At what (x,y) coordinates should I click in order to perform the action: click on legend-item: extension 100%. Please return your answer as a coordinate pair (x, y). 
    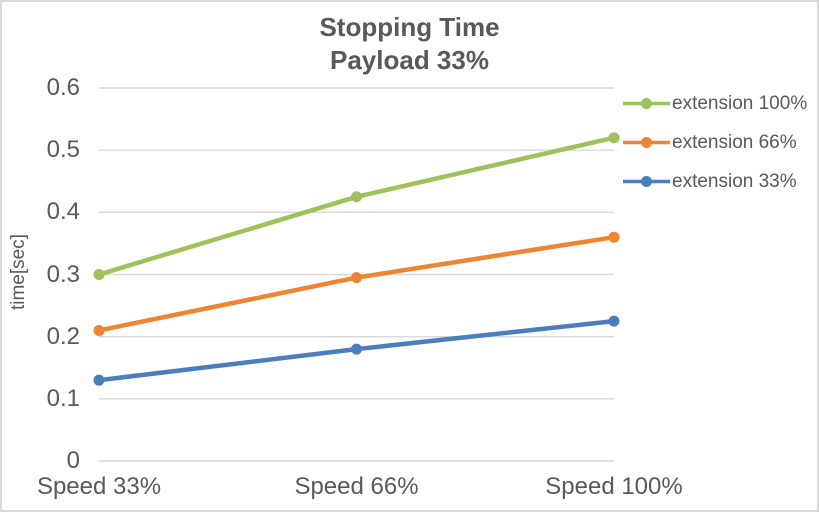
    Looking at the image, I should click on (715, 103).